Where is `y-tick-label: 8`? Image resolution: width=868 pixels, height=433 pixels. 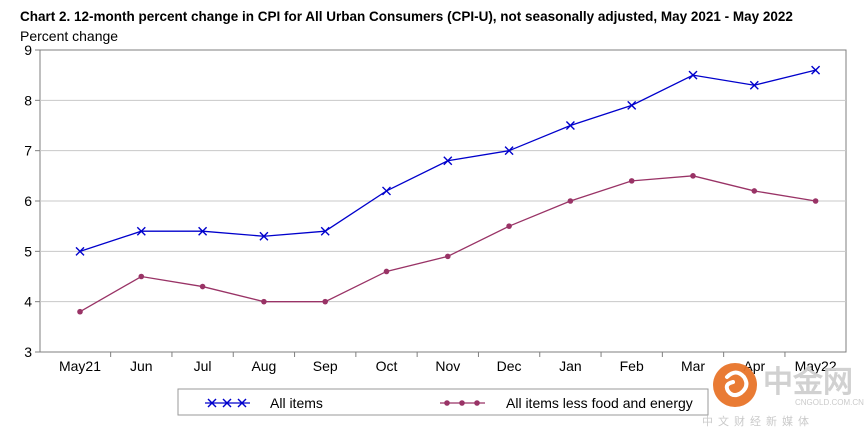 y-tick-label: 8 is located at coordinates (28, 100).